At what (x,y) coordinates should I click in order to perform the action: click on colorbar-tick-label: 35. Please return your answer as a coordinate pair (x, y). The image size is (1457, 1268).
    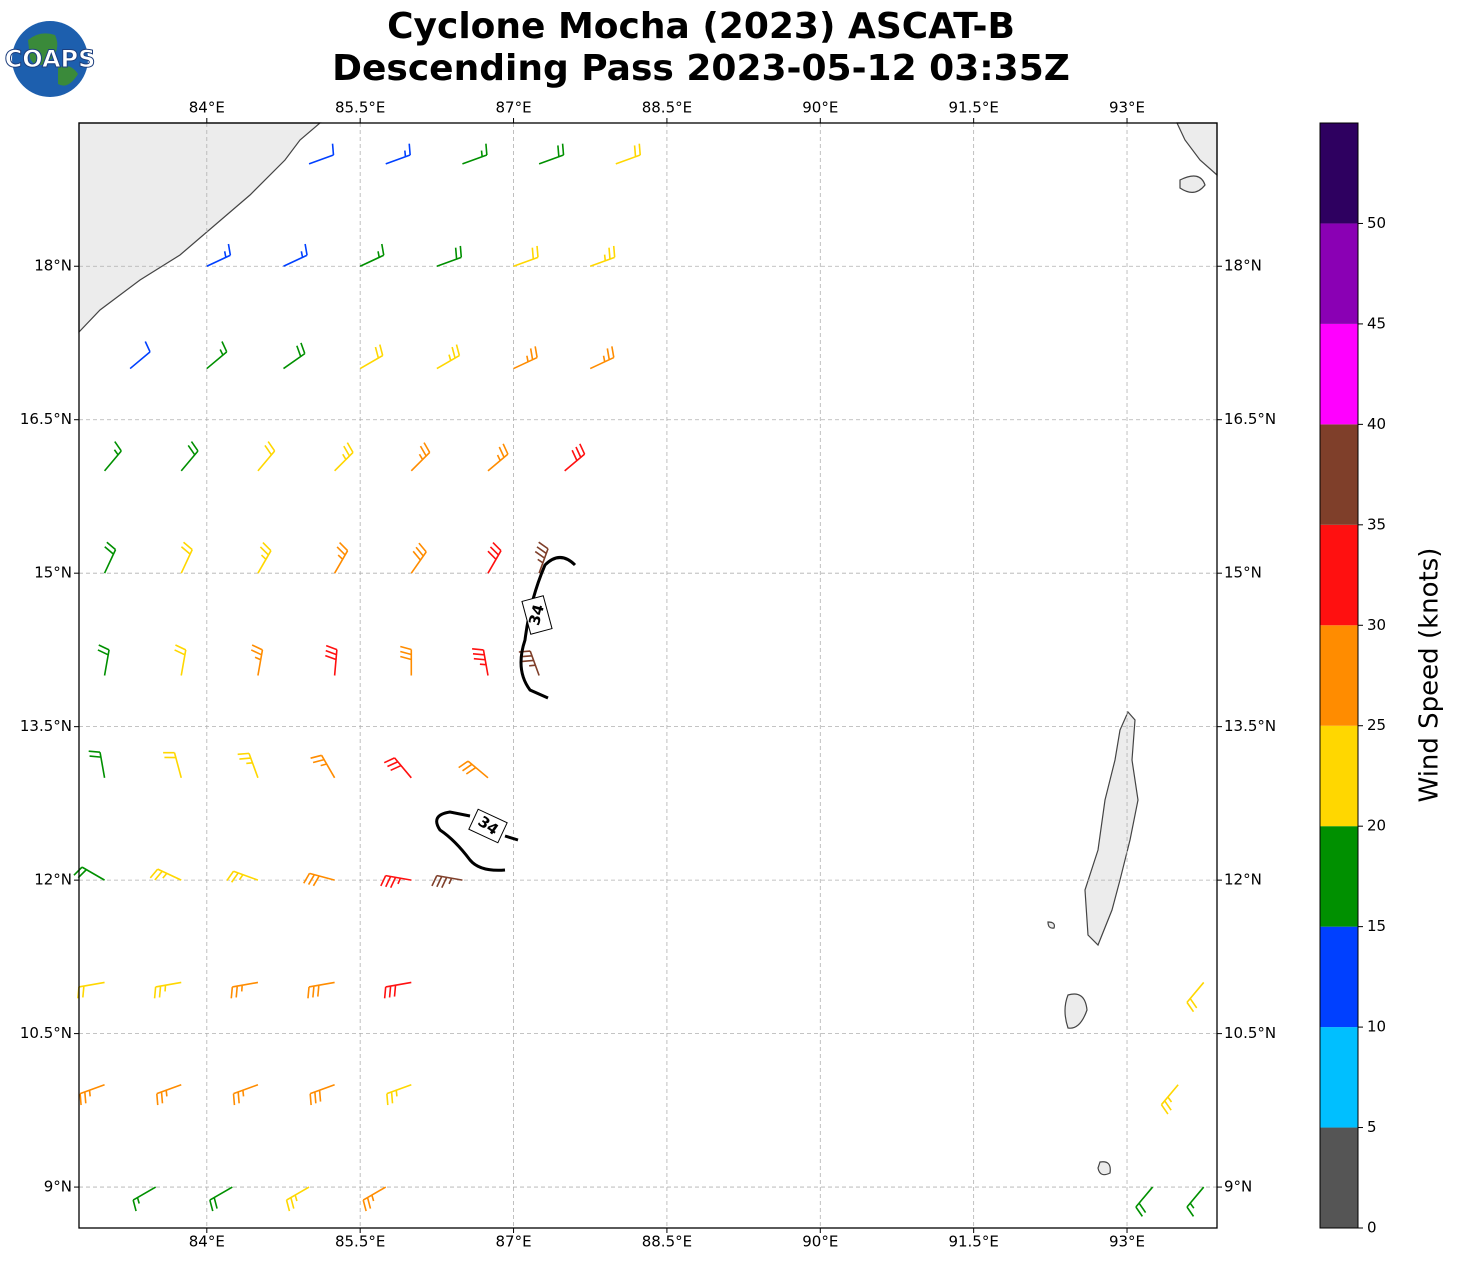
    Looking at the image, I should click on (1376, 524).